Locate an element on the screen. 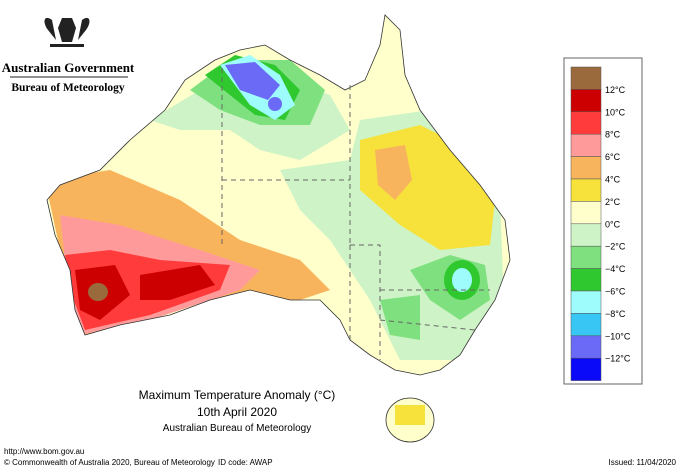  legend-label: 10°C is located at coordinates (615, 112).